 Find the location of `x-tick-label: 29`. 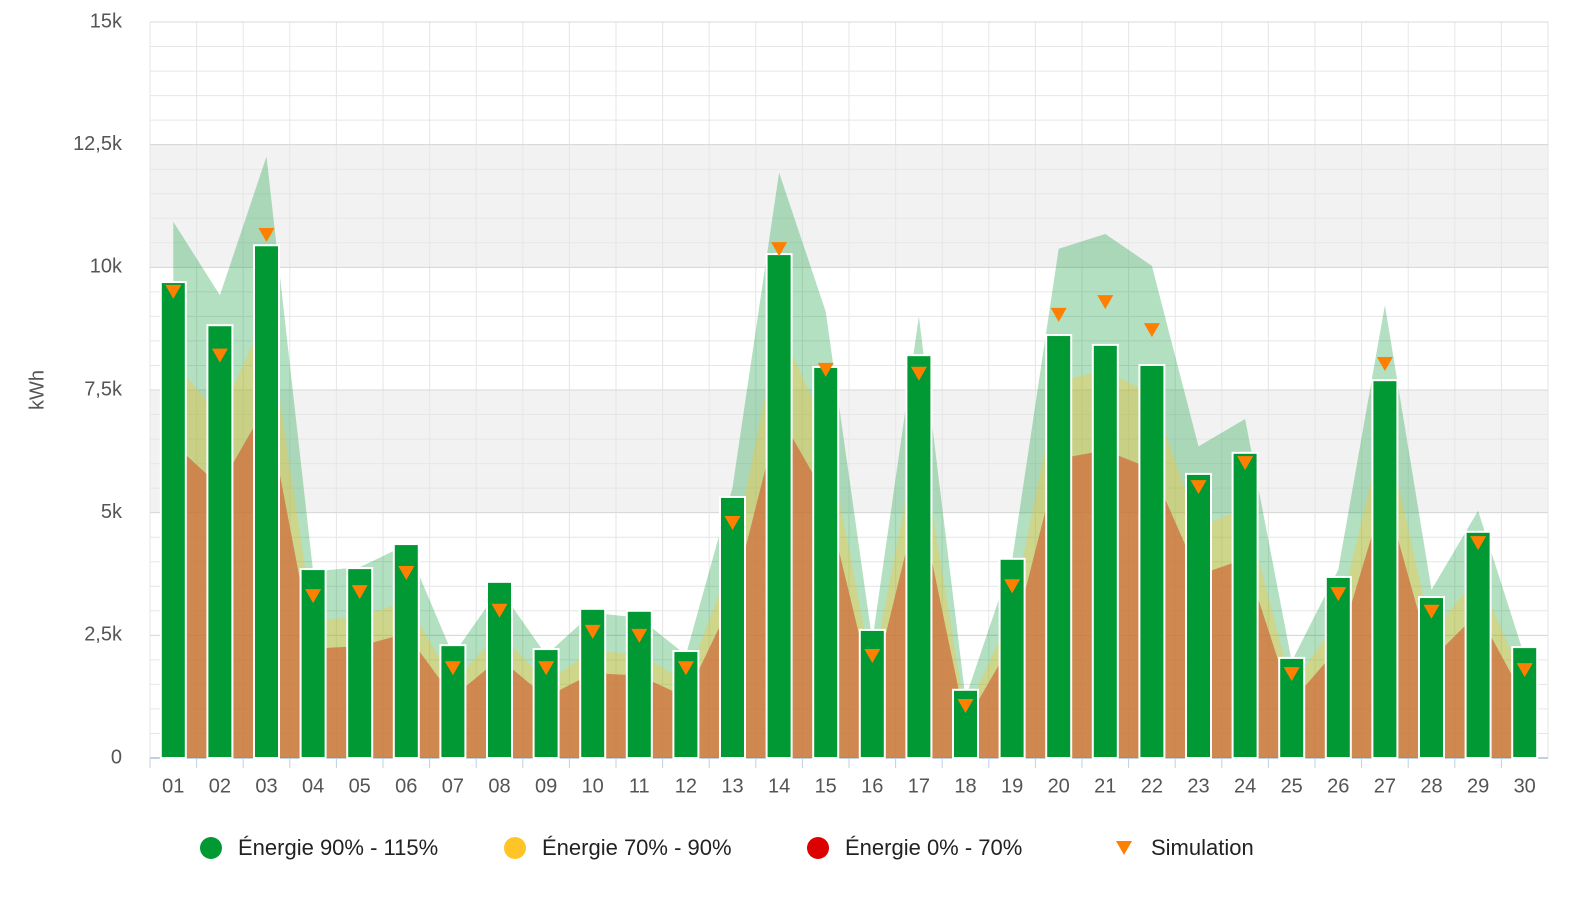

x-tick-label: 29 is located at coordinates (1478, 786).